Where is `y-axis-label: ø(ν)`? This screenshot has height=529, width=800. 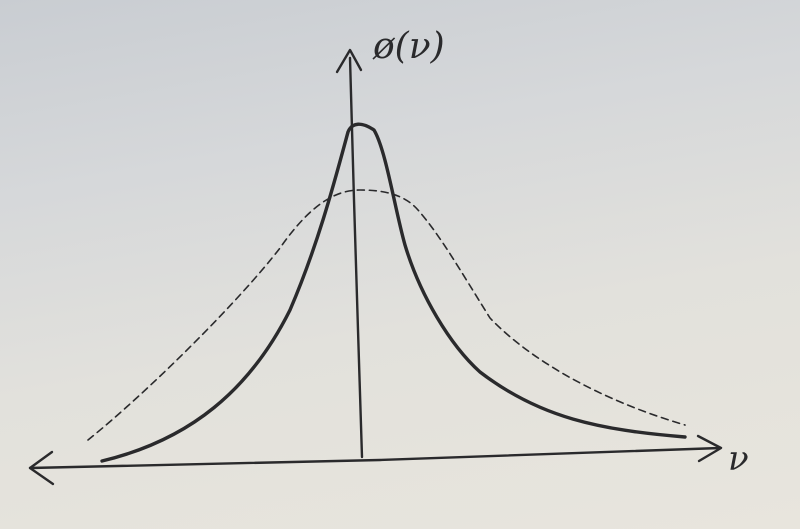
y-axis-label: ø(ν) is located at coordinates (408, 46).